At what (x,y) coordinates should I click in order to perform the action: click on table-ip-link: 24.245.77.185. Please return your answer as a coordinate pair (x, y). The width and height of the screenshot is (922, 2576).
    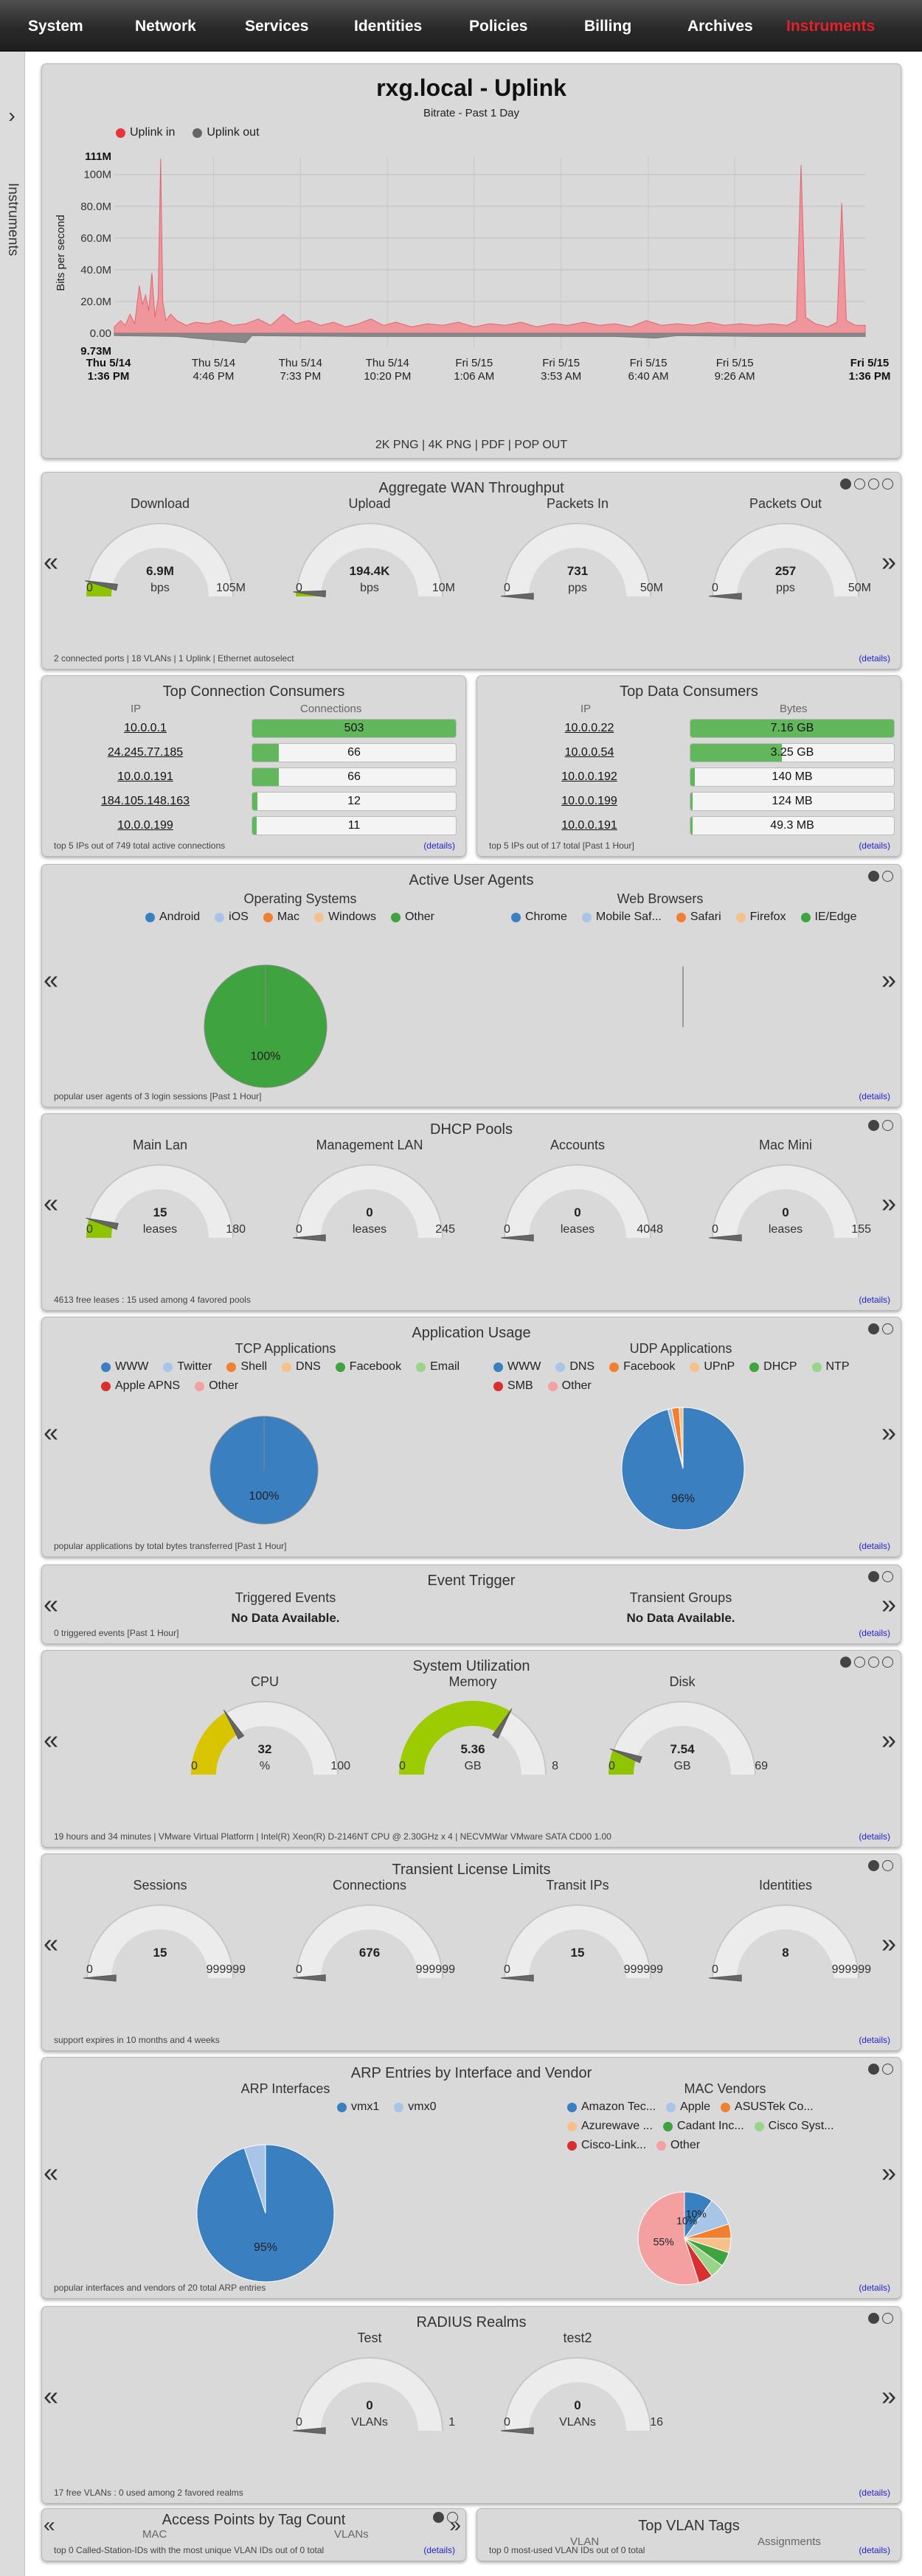
    Looking at the image, I should click on (145, 752).